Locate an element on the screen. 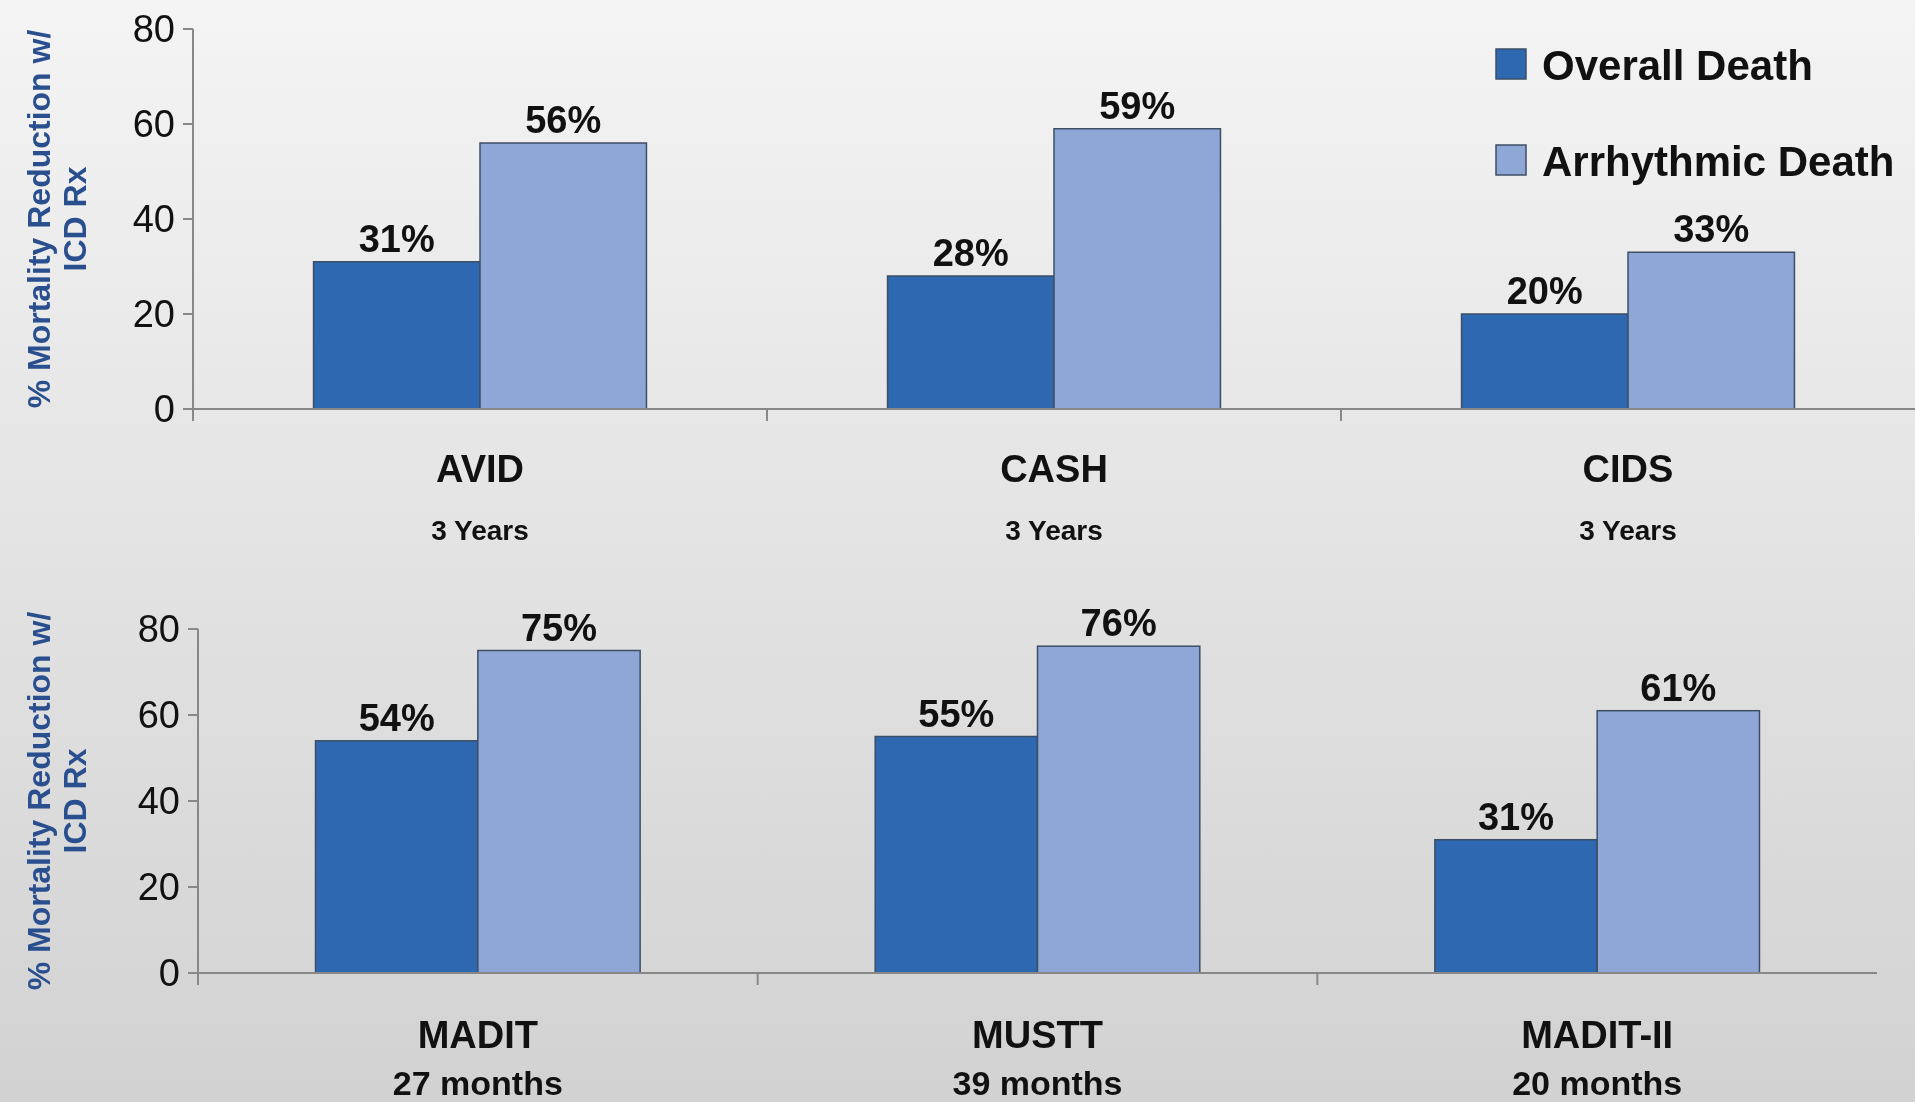 The image size is (1915, 1102). x-tick-label: CIDS 3 Years is located at coordinates (1628, 497).